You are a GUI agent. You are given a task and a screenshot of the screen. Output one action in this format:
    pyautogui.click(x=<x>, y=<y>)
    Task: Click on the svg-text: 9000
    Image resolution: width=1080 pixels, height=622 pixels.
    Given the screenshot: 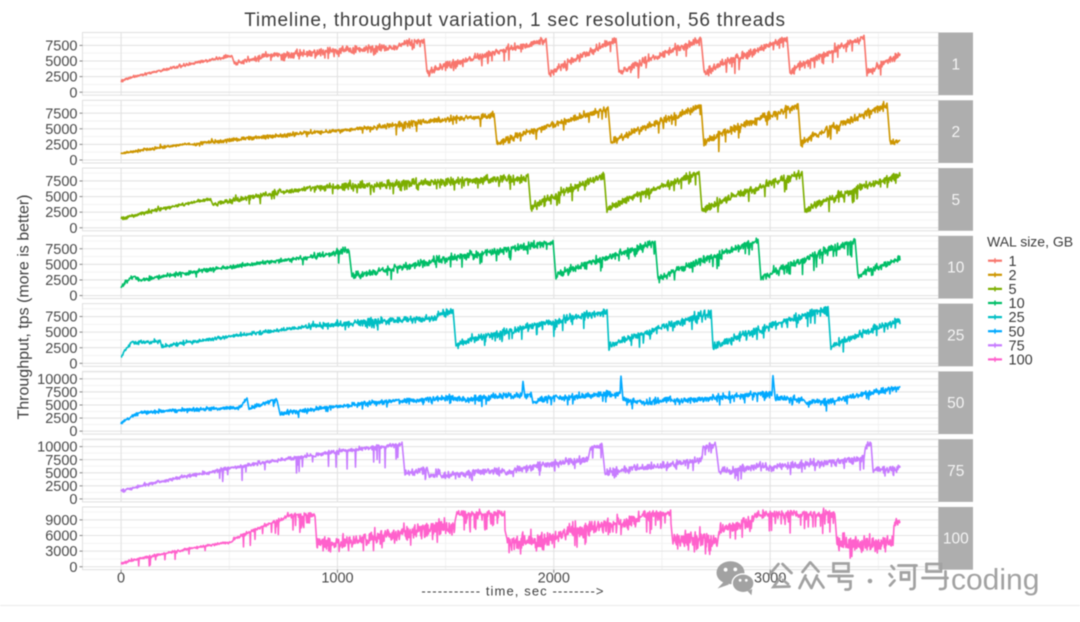 What is the action you would take?
    pyautogui.click(x=61, y=521)
    